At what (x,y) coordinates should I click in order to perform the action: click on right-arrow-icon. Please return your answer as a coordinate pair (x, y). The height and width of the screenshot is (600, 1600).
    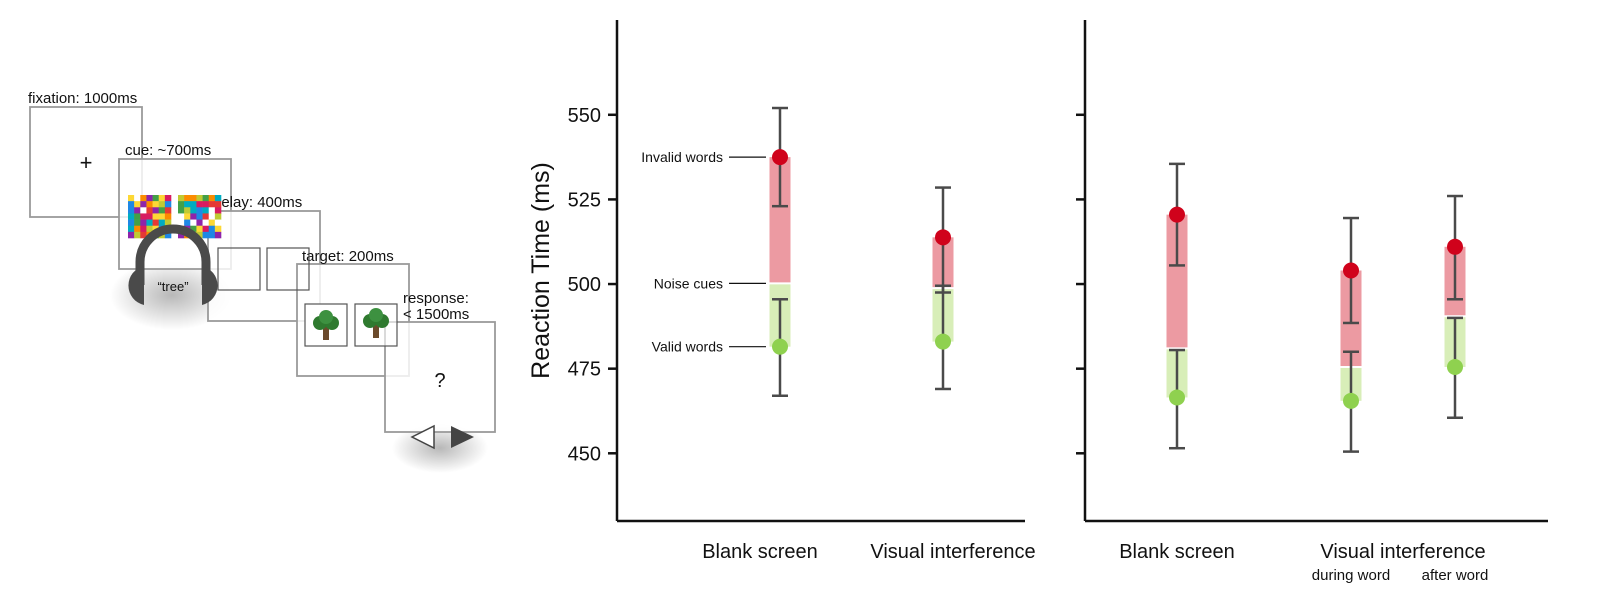
    Looking at the image, I should click on (462, 437).